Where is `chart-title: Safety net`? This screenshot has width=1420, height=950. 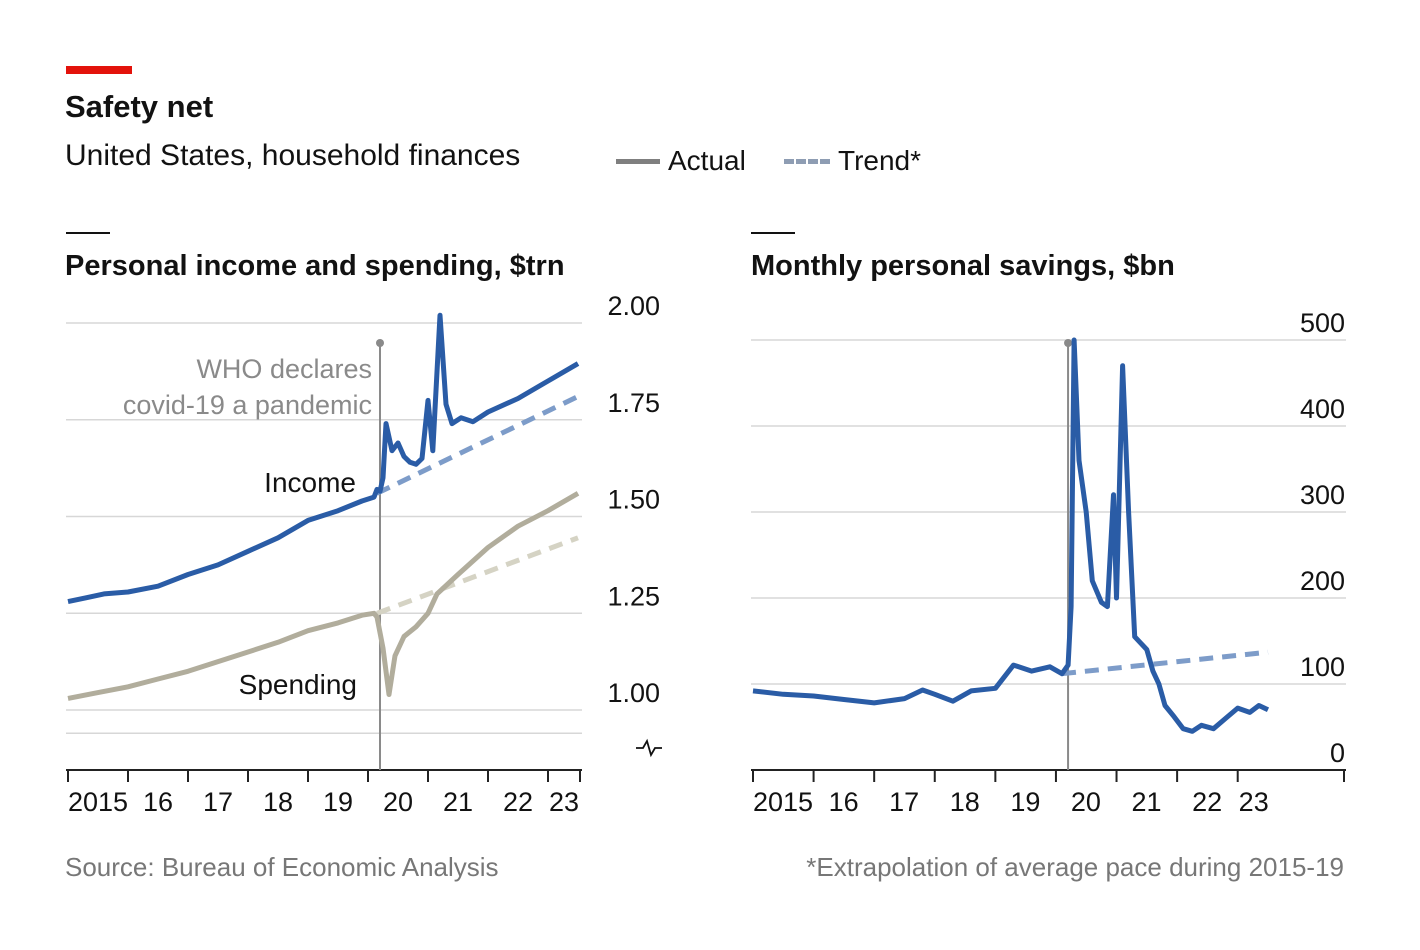
chart-title: Safety net is located at coordinates (139, 106).